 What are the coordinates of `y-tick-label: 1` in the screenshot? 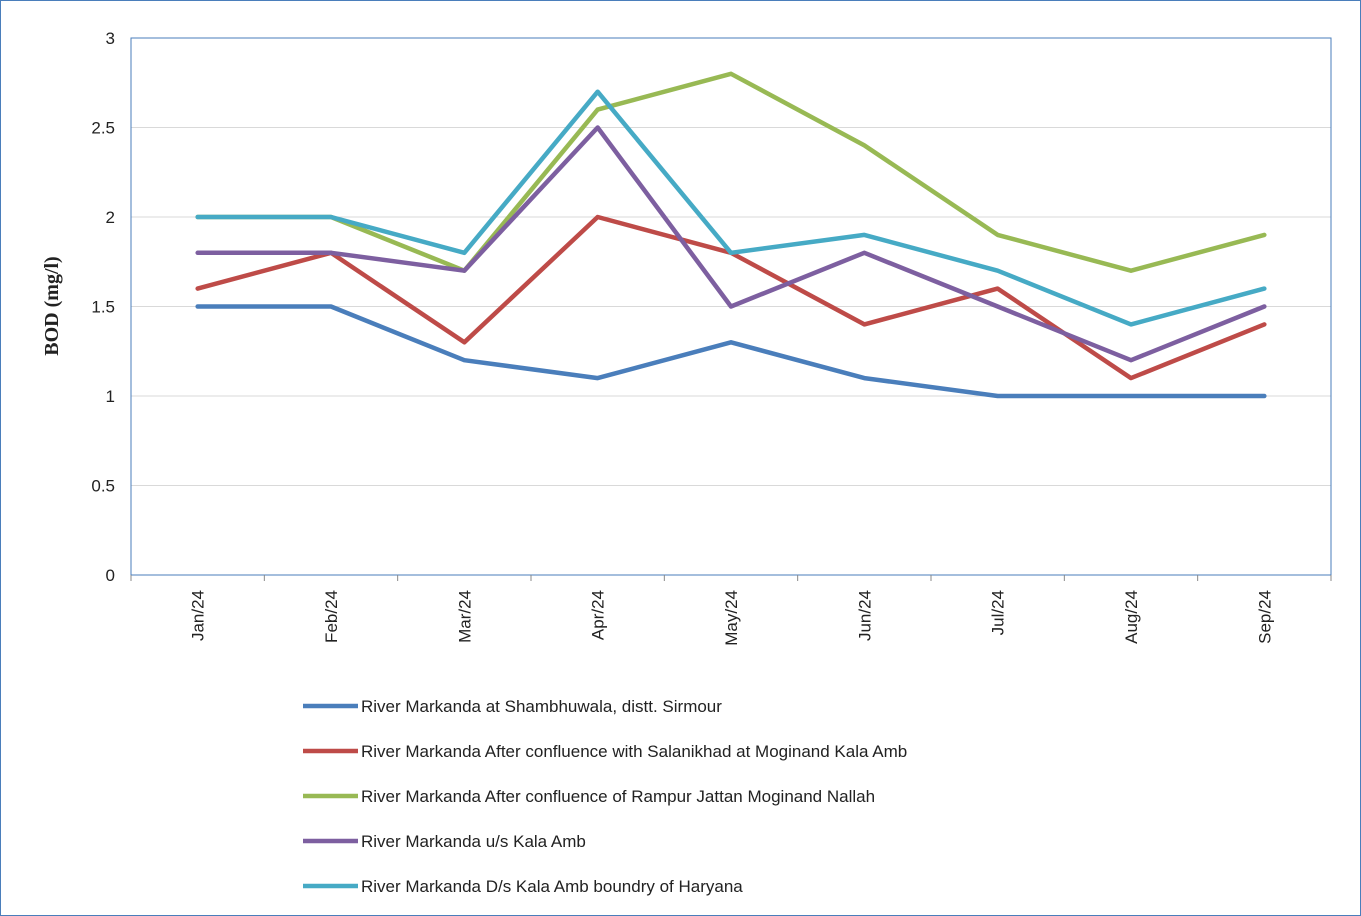 It's located at (110, 396).